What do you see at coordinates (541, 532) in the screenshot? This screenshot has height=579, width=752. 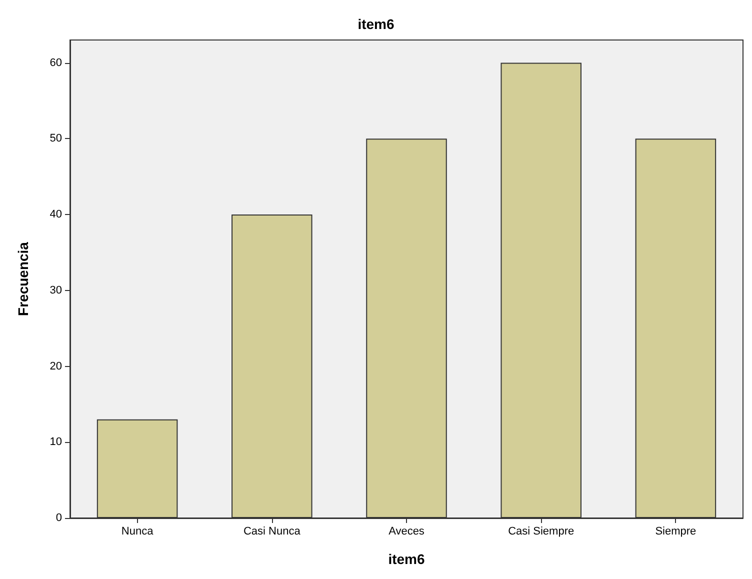 I see `x-tick-label: Casi Siempre` at bounding box center [541, 532].